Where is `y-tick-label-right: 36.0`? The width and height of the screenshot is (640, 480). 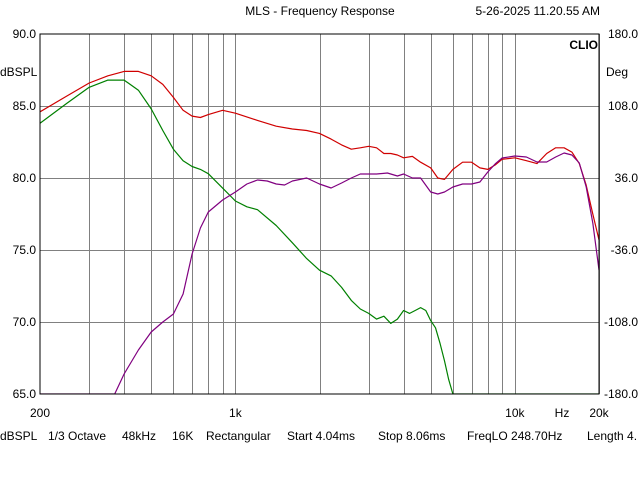 y-tick-label-right: 36.0 is located at coordinates (627, 178).